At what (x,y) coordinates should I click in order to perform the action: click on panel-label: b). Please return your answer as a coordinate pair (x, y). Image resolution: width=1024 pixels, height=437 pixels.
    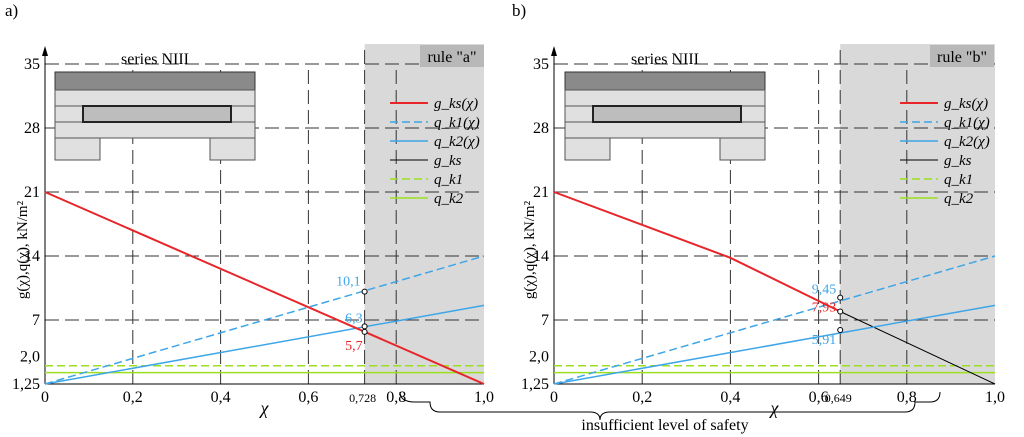
    Looking at the image, I should click on (519, 10).